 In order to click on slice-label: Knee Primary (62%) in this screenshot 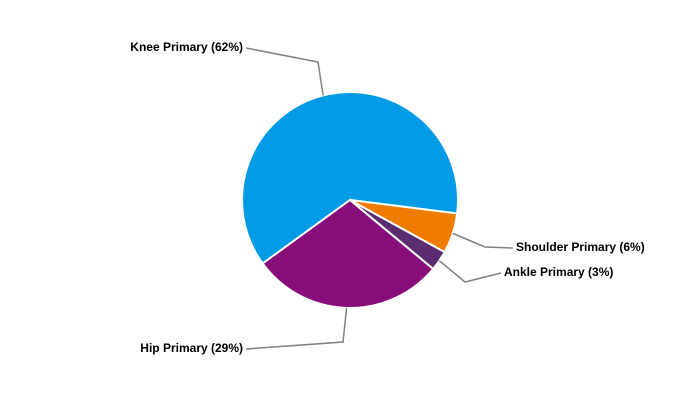, I will do `click(186, 47)`.